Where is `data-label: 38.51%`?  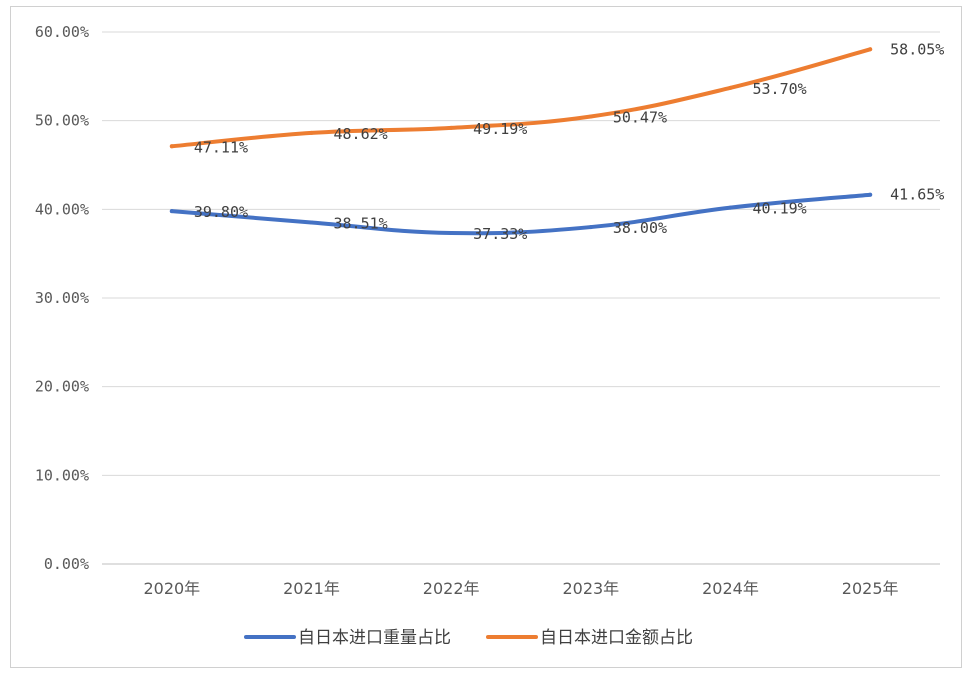 data-label: 38.51% is located at coordinates (361, 224).